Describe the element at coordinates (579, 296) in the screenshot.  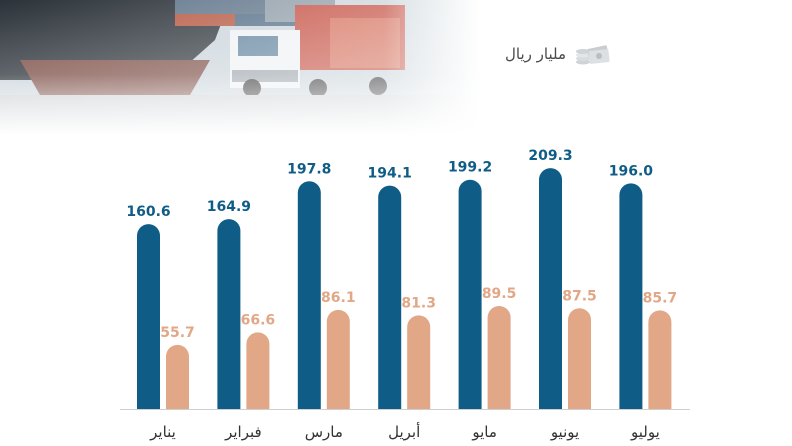
I see `data-label-series2-6: 87.5` at that location.